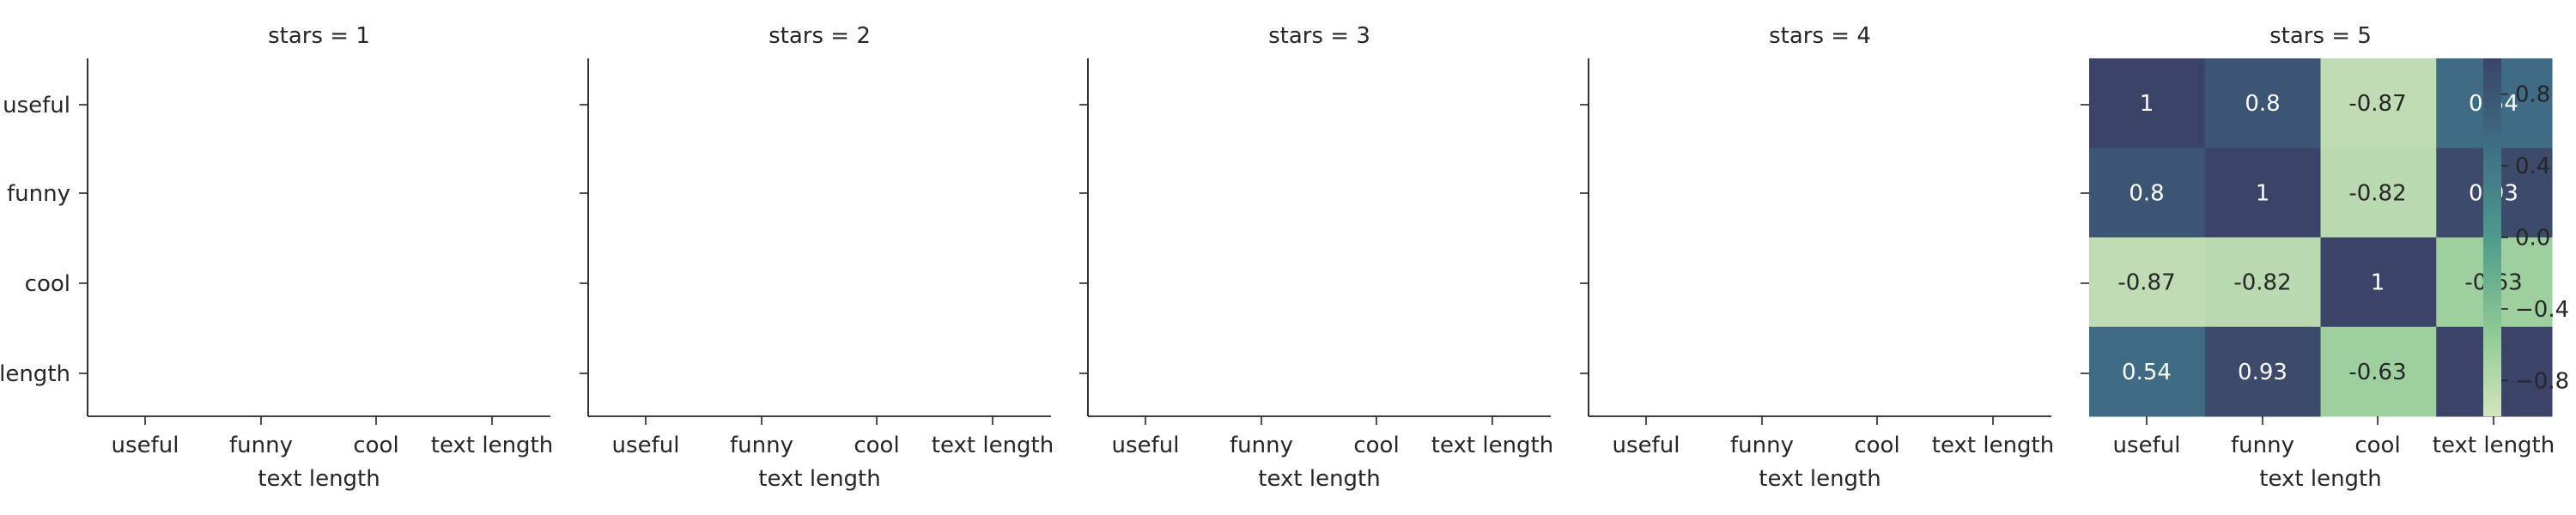 The height and width of the screenshot is (515, 2576). What do you see at coordinates (2542, 310) in the screenshot?
I see `colorbar-tick-label: −0.4` at bounding box center [2542, 310].